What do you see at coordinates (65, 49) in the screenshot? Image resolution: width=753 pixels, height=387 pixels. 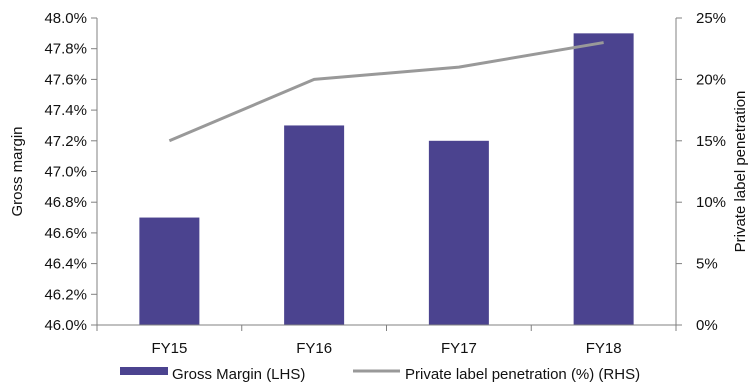 I see `left-tick-label: 47.8%` at bounding box center [65, 49].